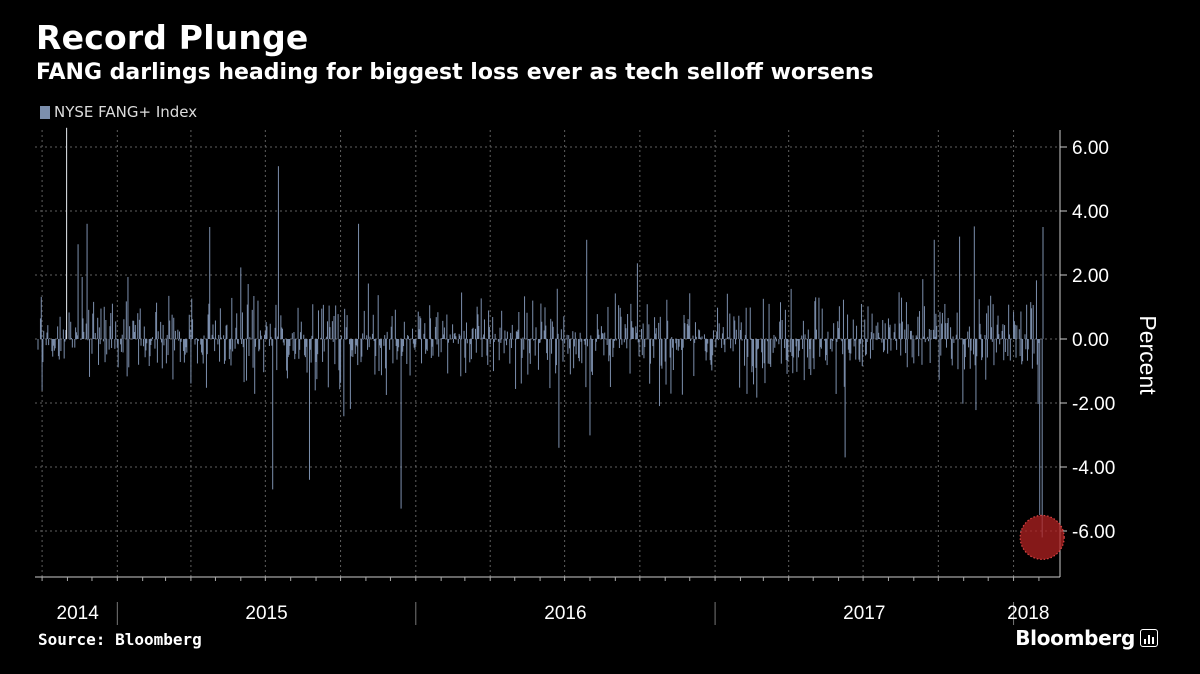 Image resolution: width=1200 pixels, height=674 pixels. Describe the element at coordinates (120, 639) in the screenshot. I see `source-note: Source: Bloomberg` at that location.